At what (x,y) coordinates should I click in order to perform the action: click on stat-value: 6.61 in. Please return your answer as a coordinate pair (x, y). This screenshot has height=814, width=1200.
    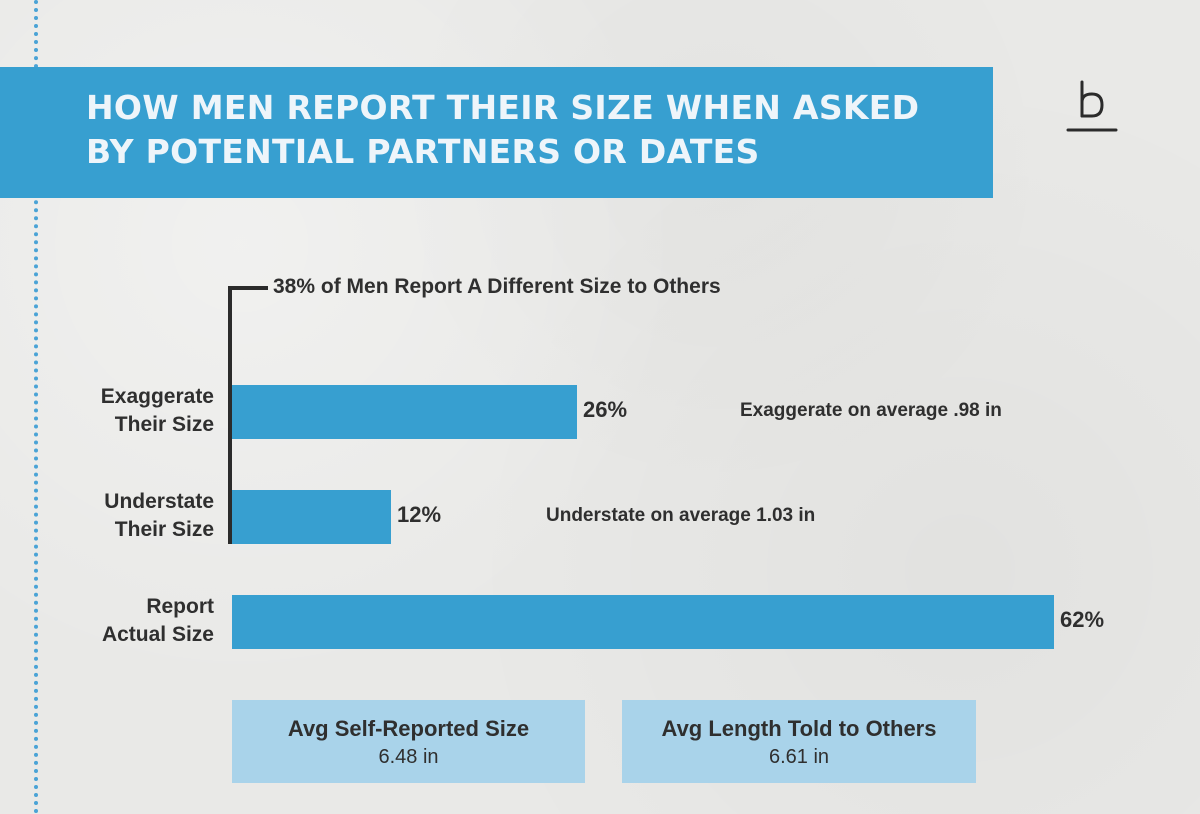
    Looking at the image, I should click on (799, 757).